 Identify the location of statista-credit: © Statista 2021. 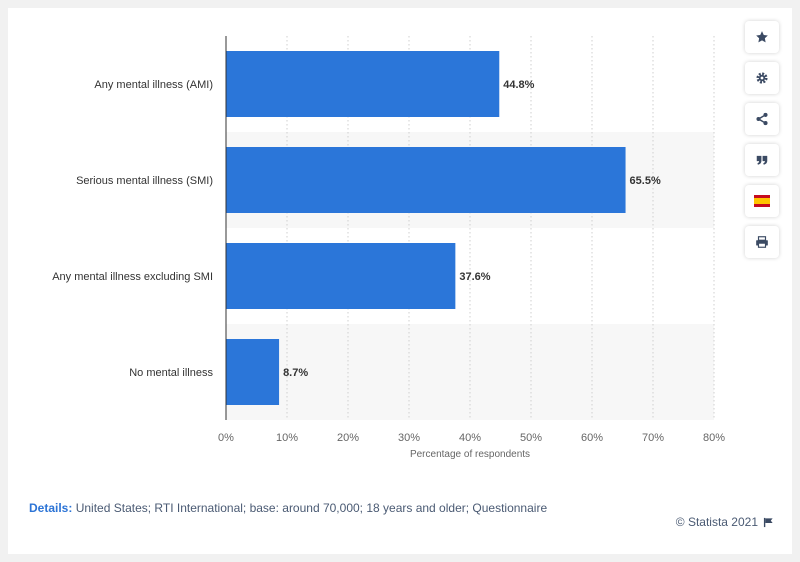
(725, 522).